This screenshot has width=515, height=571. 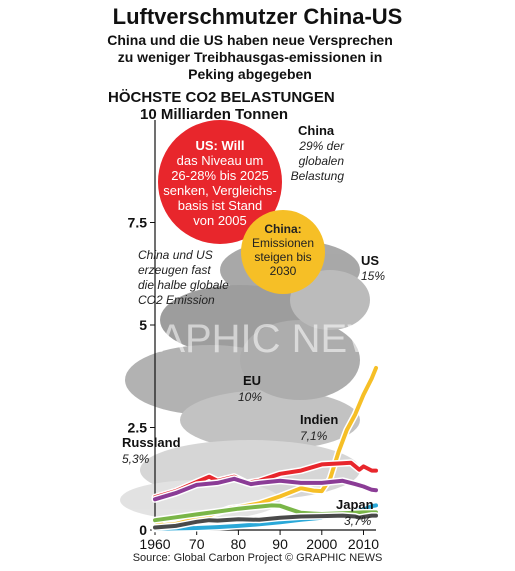 What do you see at coordinates (138, 428) in the screenshot?
I see `y-tick-label: 2.5` at bounding box center [138, 428].